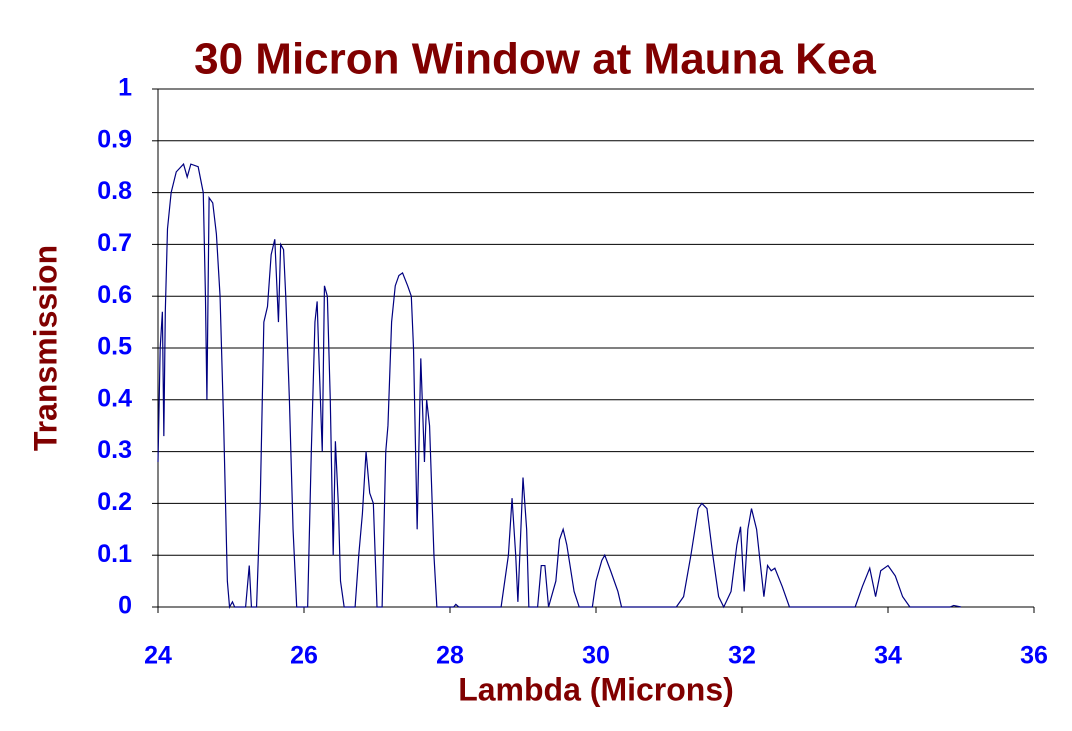  What do you see at coordinates (125, 606) in the screenshot?
I see `y-tick-label: 0` at bounding box center [125, 606].